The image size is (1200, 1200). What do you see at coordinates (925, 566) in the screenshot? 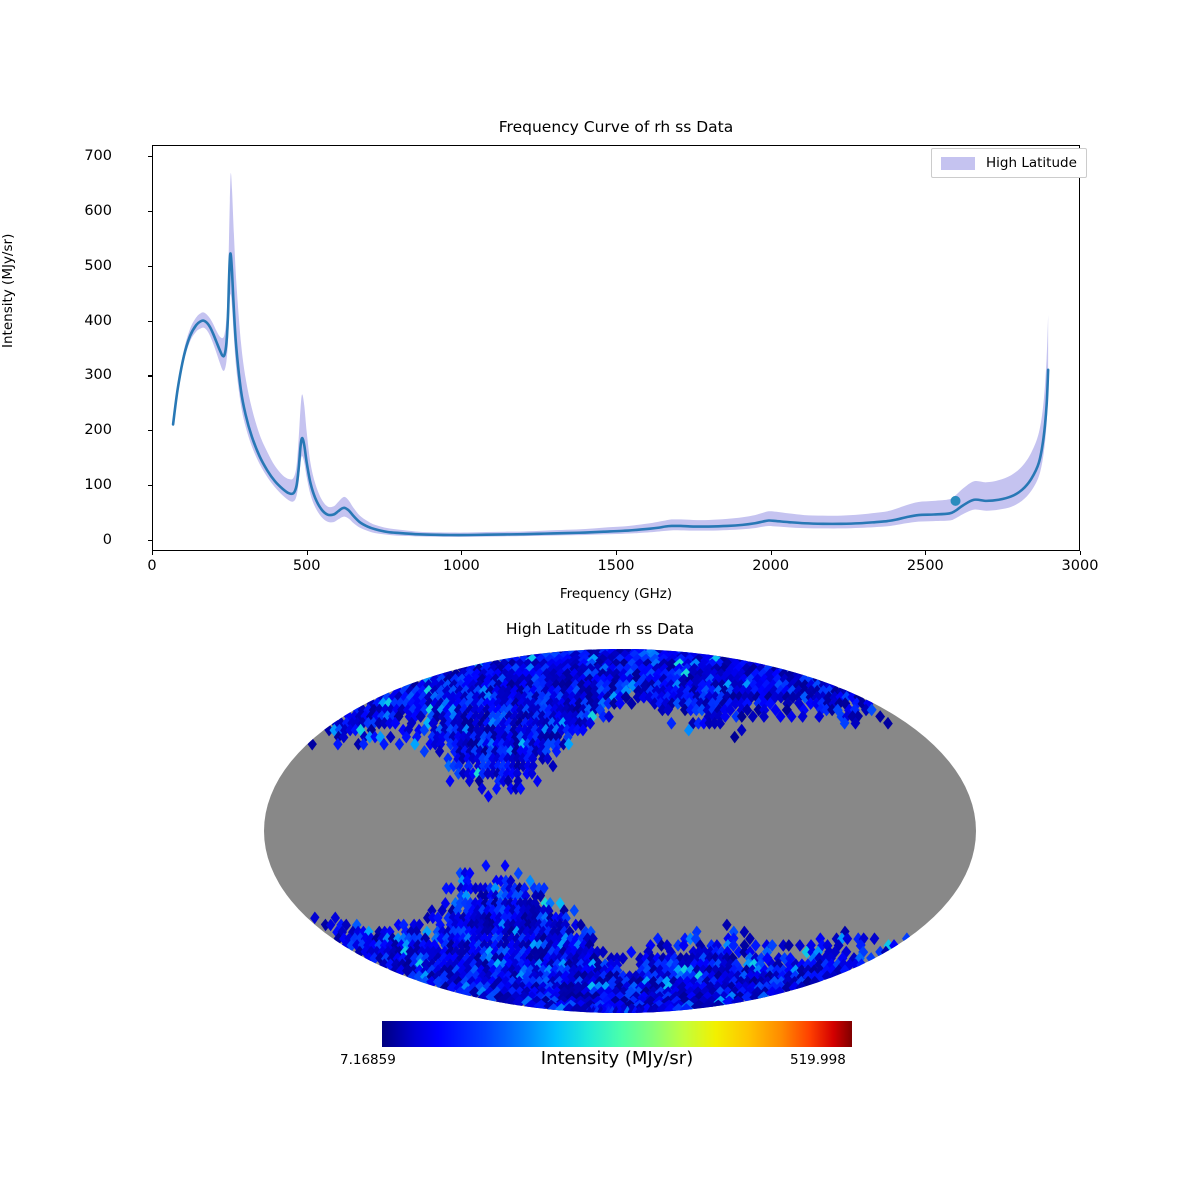
I see `x-tick-label: 2500` at bounding box center [925, 566].